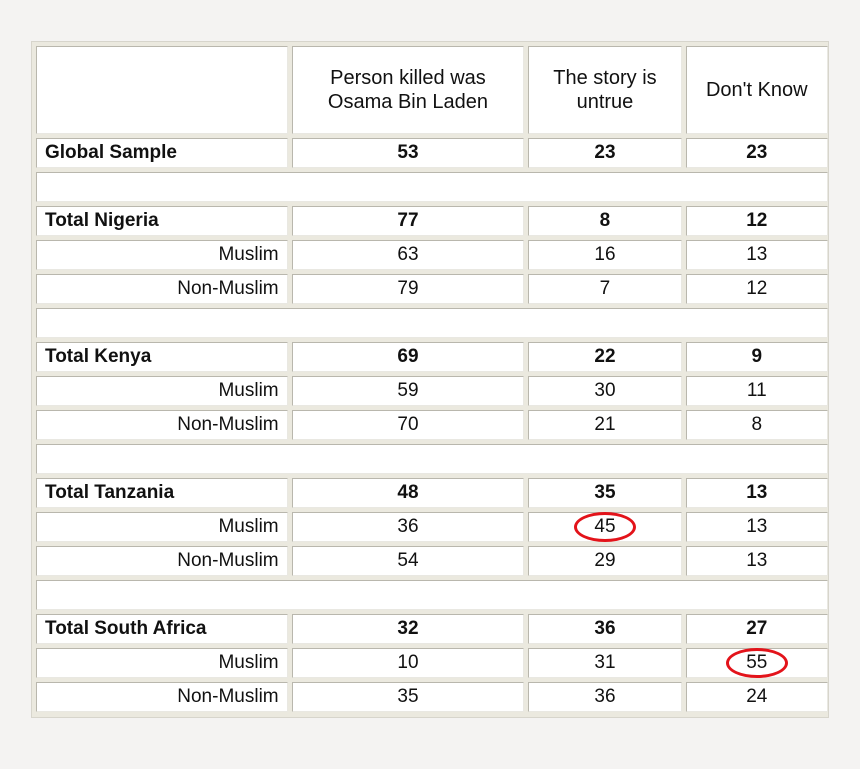 The width and height of the screenshot is (860, 769). I want to click on total-row: Total South Africa 32 36 27, so click(432, 629).